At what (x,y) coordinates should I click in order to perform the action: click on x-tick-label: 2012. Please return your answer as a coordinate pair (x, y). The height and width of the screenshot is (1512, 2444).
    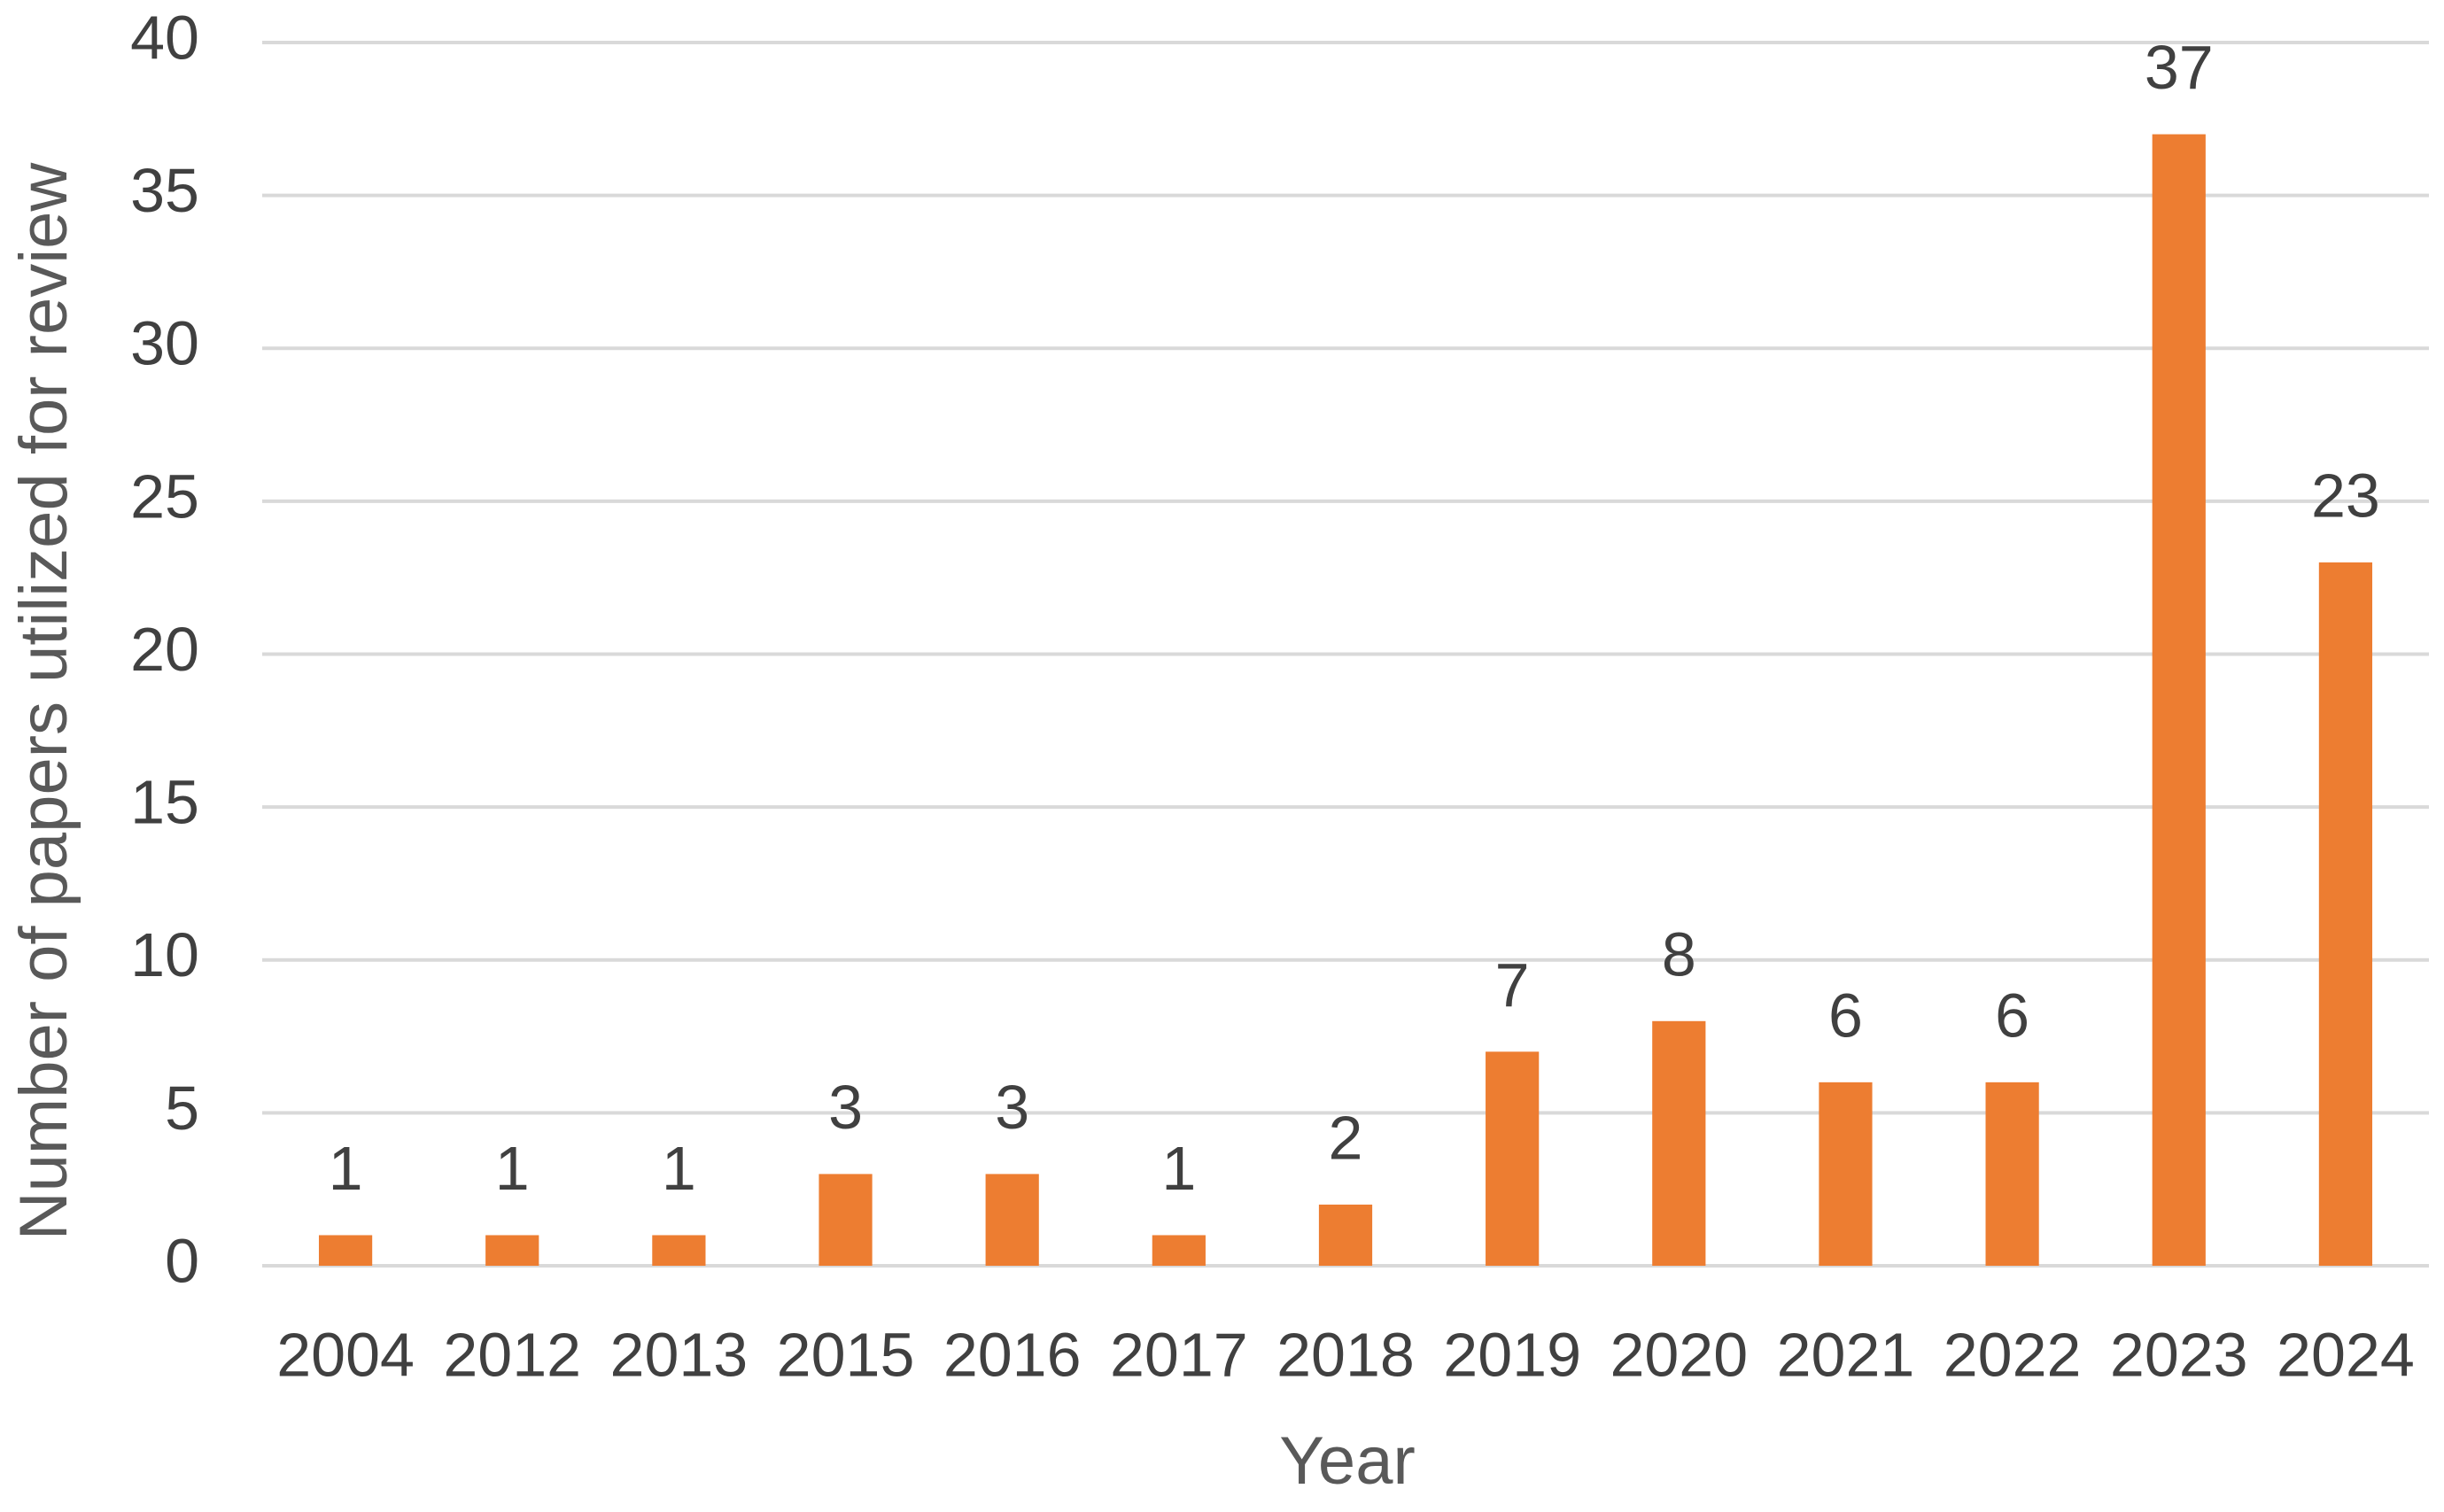
    Looking at the image, I should click on (512, 1354).